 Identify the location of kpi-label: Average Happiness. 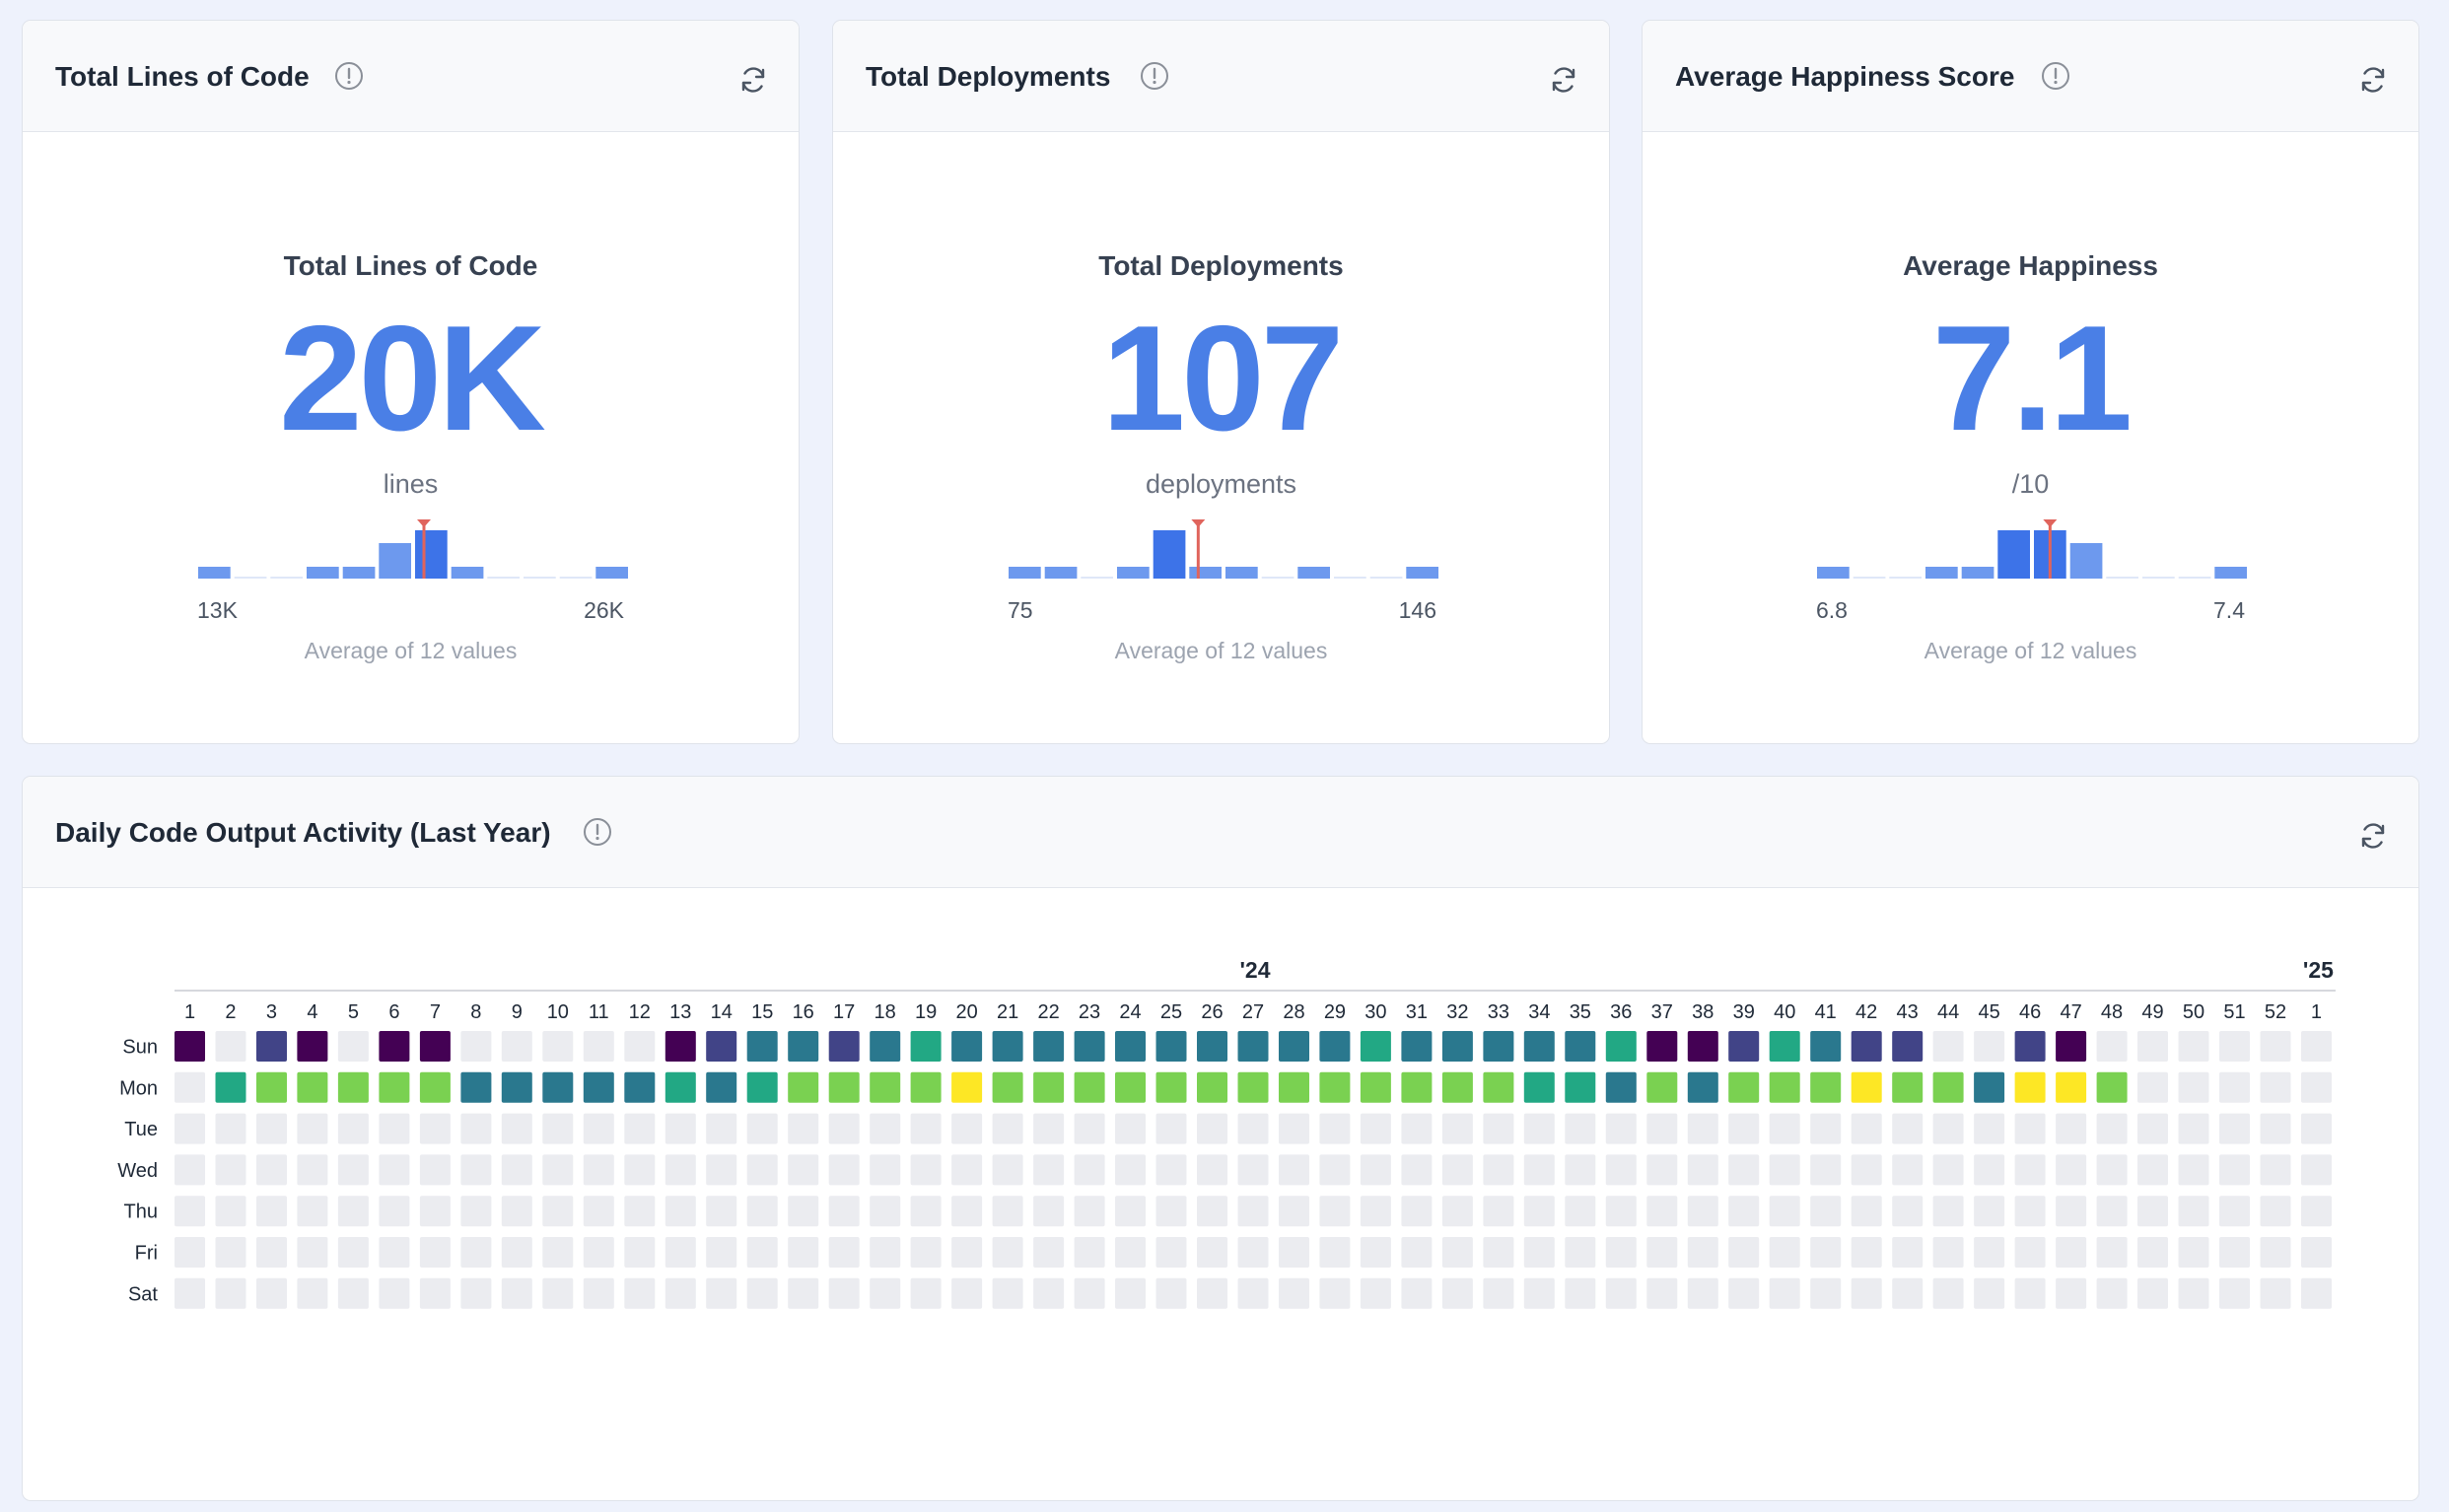
(2030, 265).